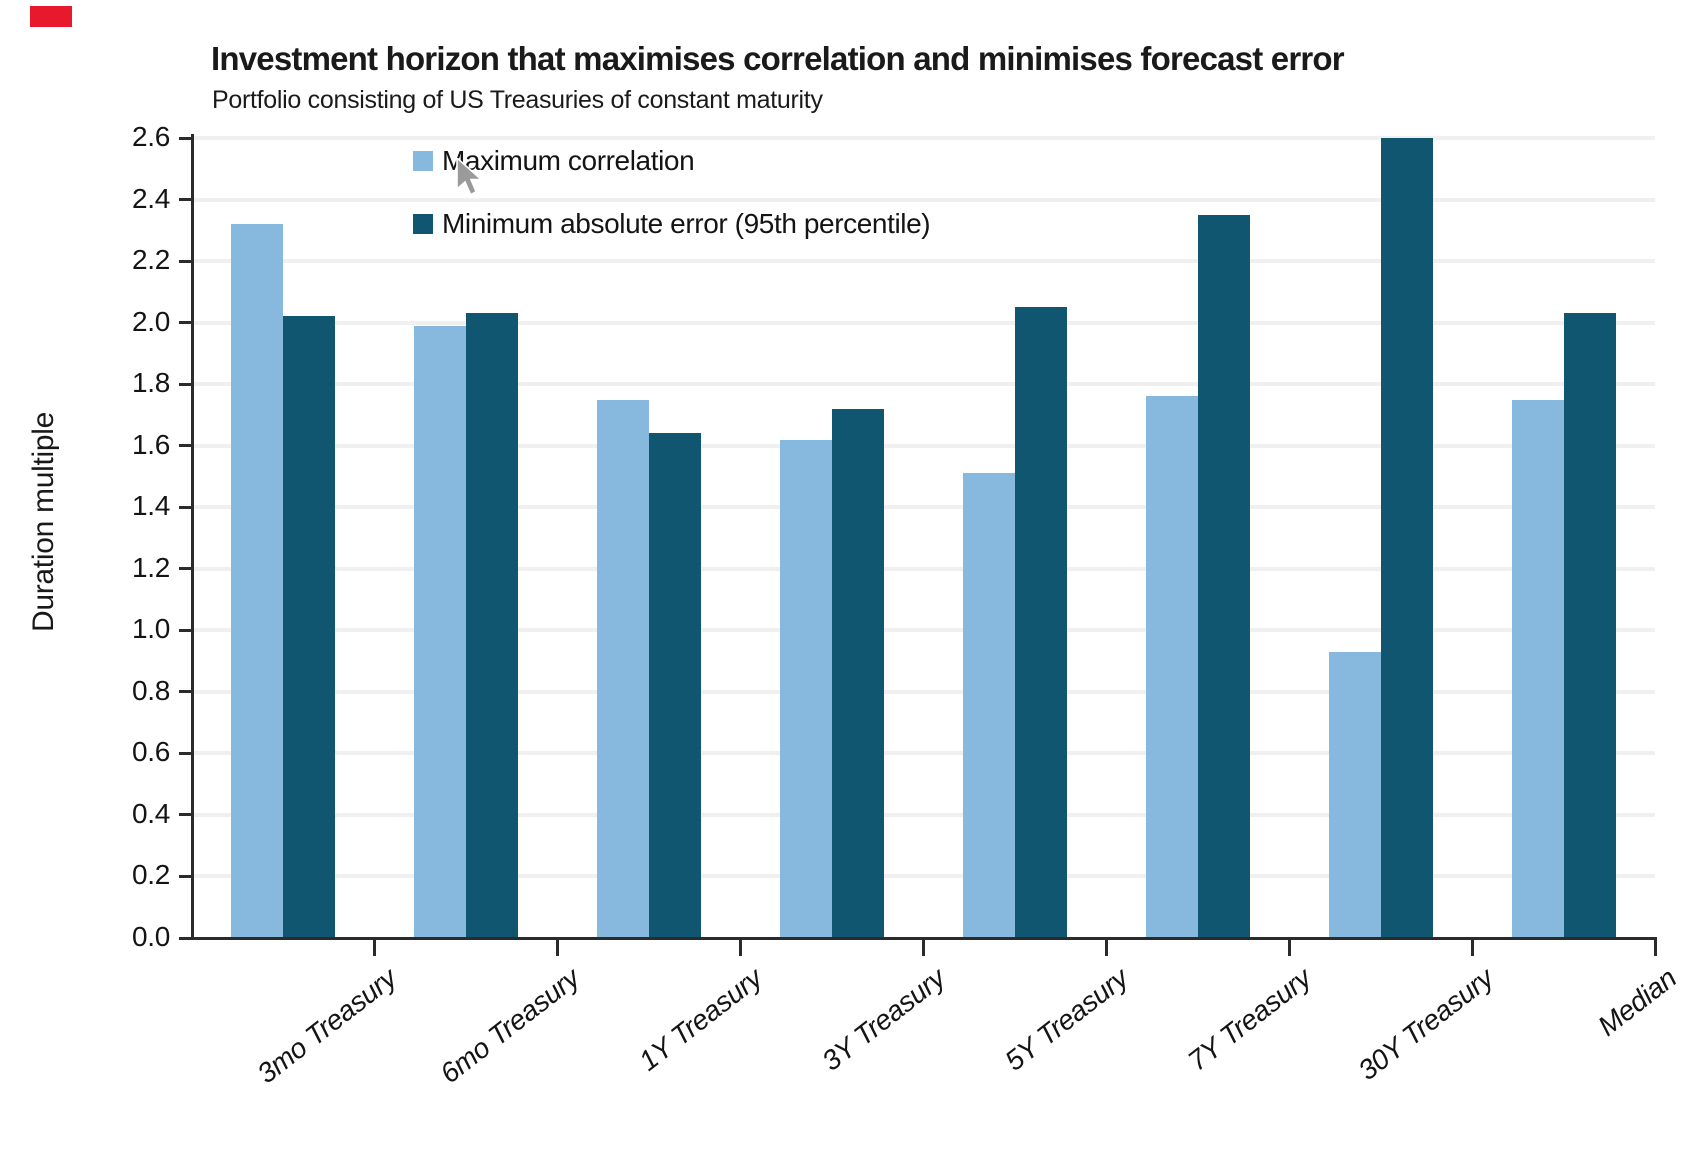 The height and width of the screenshot is (1176, 1682). What do you see at coordinates (192, 537) in the screenshot?
I see `y-axis-line` at bounding box center [192, 537].